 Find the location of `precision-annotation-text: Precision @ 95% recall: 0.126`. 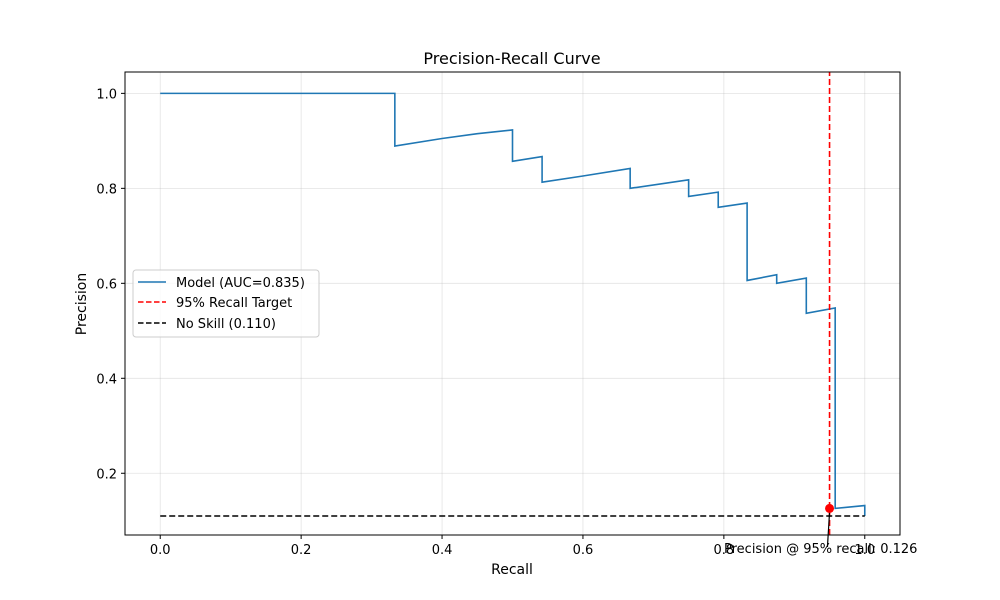

precision-annotation-text: Precision @ 95% recall: 0.126 is located at coordinates (820, 549).